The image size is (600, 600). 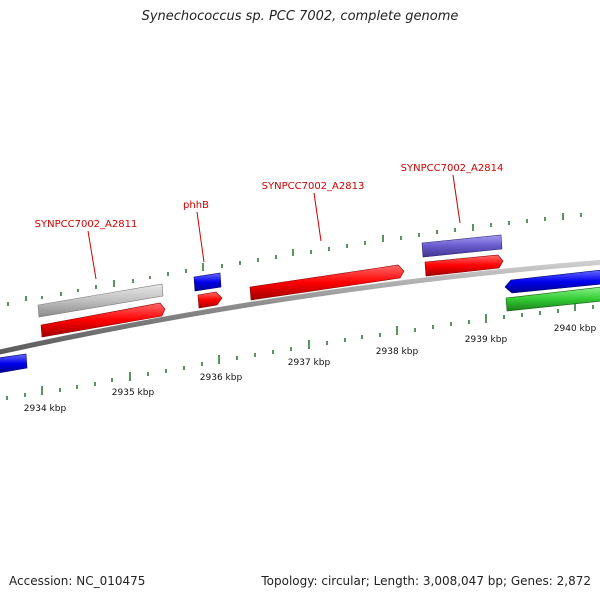 What do you see at coordinates (309, 363) in the screenshot?
I see `tick-label-2937: 2937 kbp` at bounding box center [309, 363].